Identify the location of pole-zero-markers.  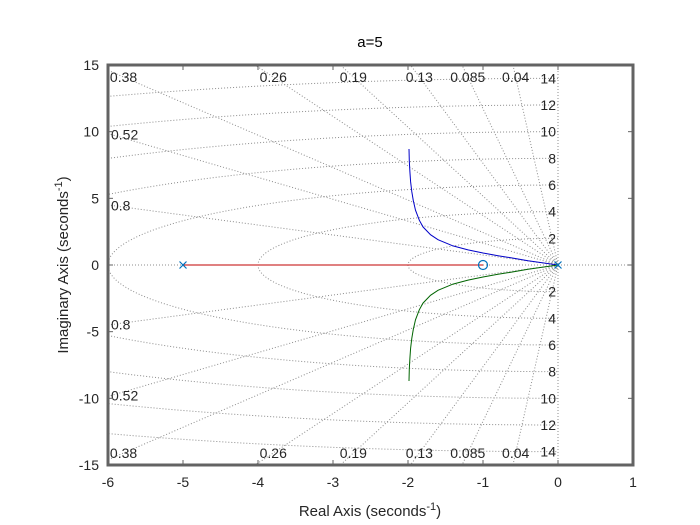
(370, 265).